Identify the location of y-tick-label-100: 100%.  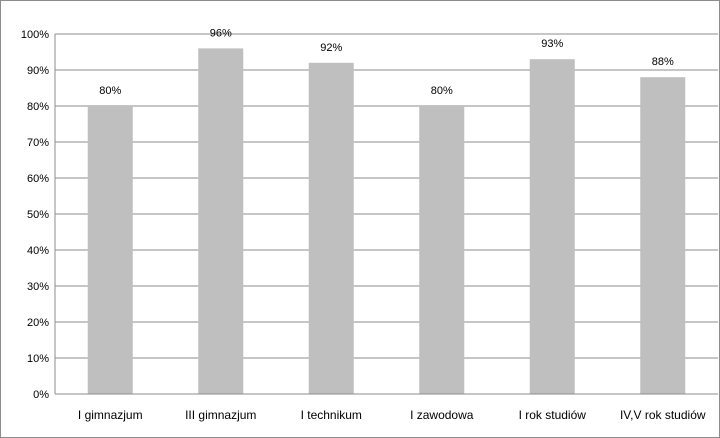
(35, 35).